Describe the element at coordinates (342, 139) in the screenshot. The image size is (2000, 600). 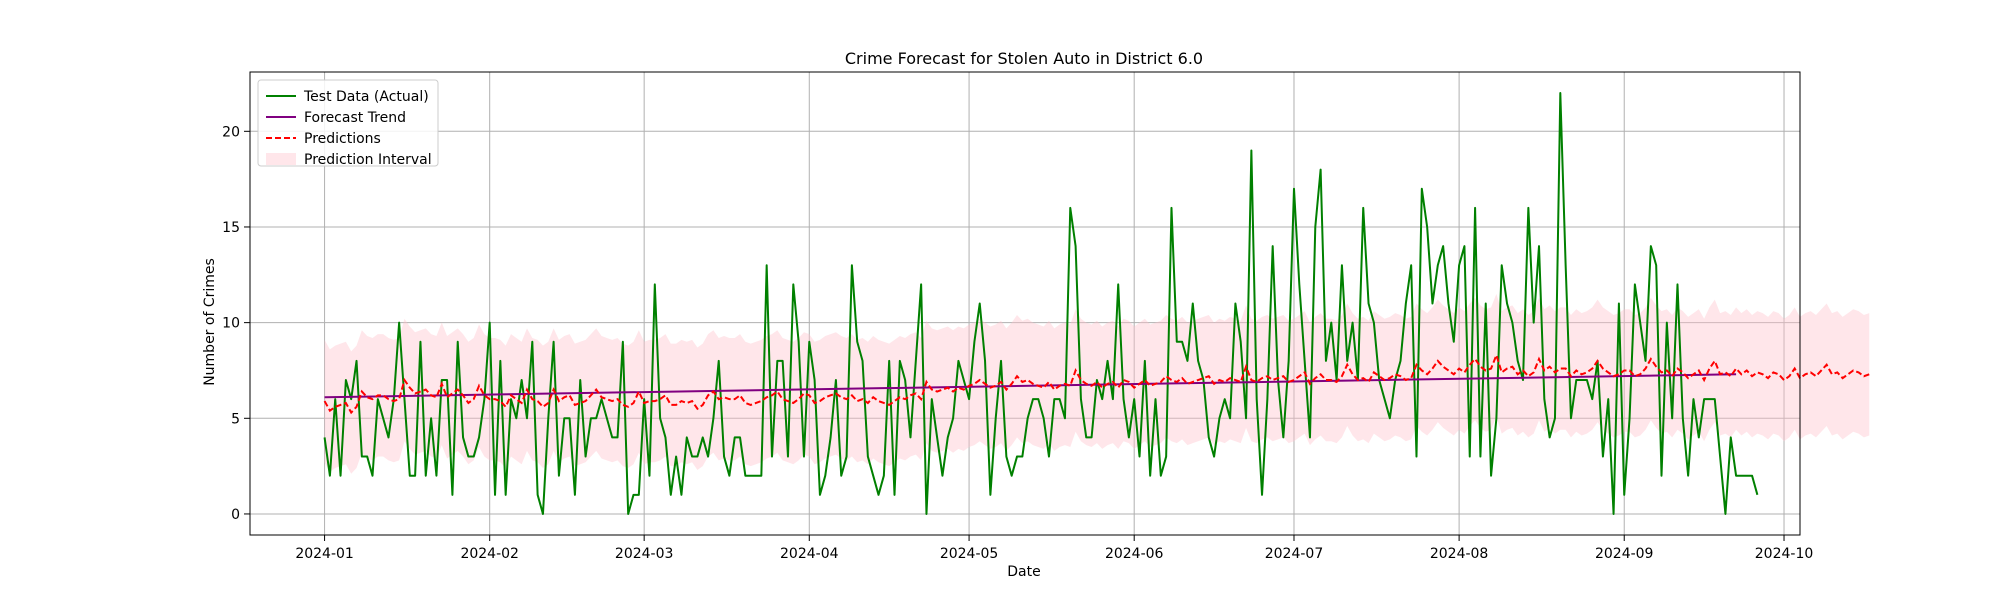
I see `legend-label: Predictions` at that location.